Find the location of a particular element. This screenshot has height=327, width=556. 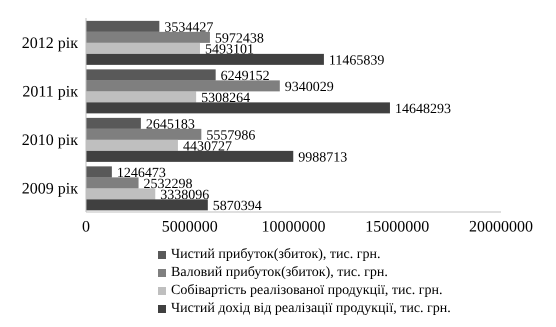

y-tick-label: 2009 рік is located at coordinates (50, 189).